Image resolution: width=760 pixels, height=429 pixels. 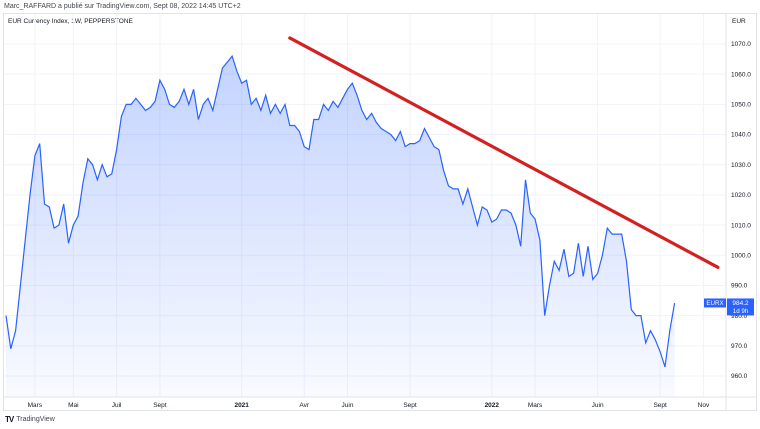 What do you see at coordinates (741, 225) in the screenshot?
I see `y-tick-label: 1010.0` at bounding box center [741, 225].